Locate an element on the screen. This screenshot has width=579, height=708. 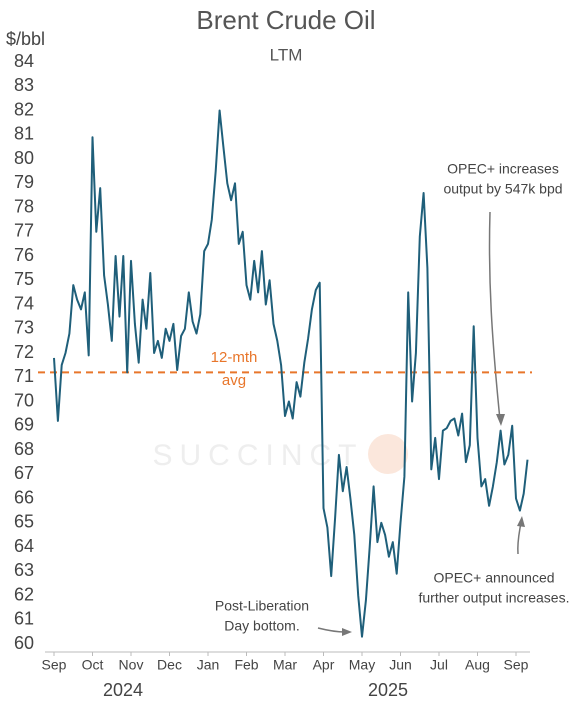
x-tick-label: Aug is located at coordinates (477, 665).